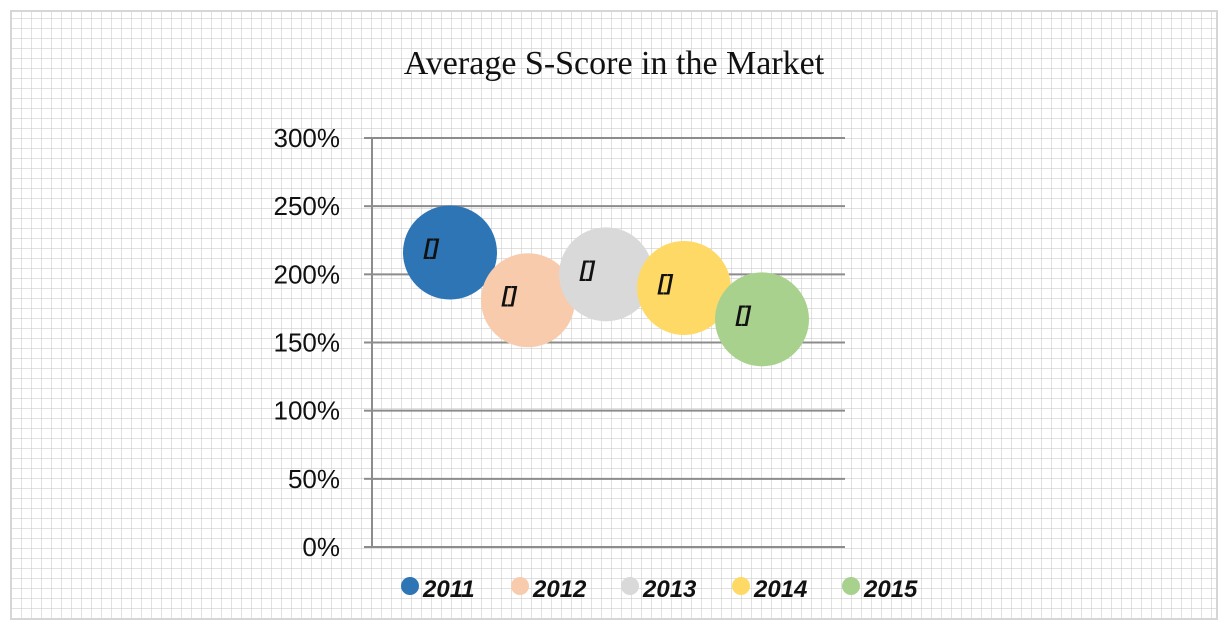 The image size is (1228, 630). What do you see at coordinates (314, 479) in the screenshot?
I see `y-tick-label-1: 50%` at bounding box center [314, 479].